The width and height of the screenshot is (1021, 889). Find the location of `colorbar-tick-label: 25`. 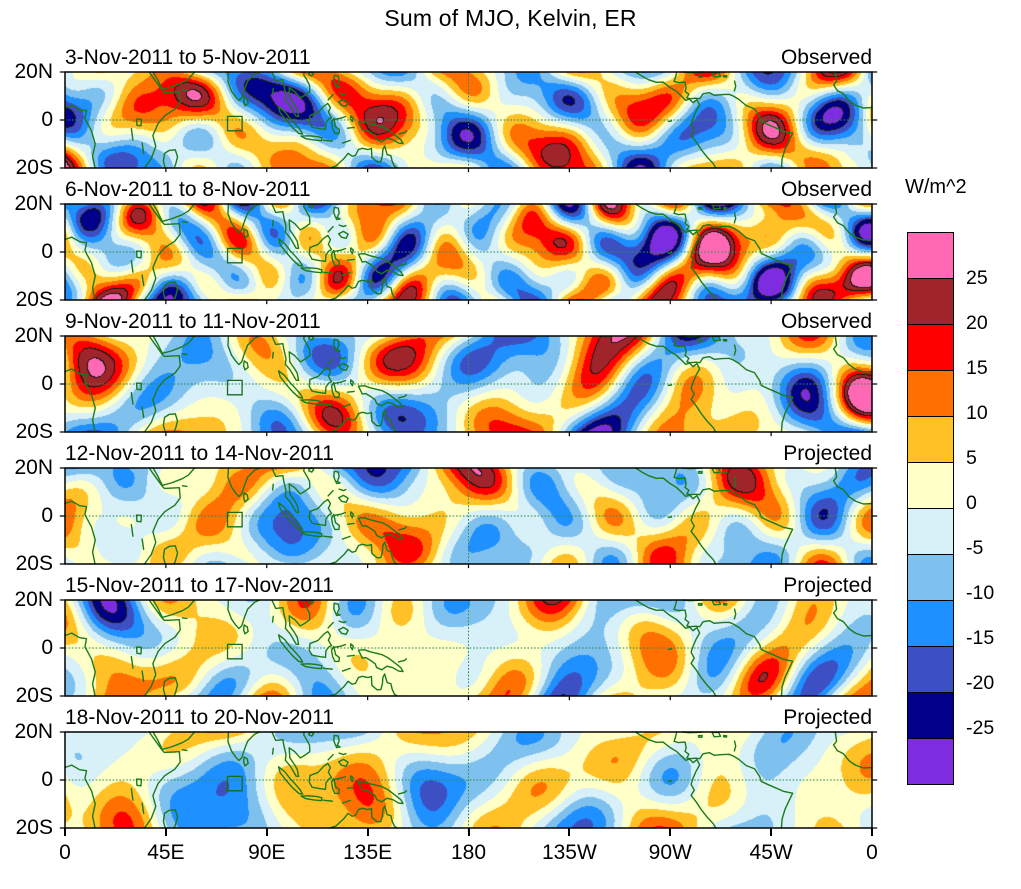

colorbar-tick-label: 25 is located at coordinates (977, 278).